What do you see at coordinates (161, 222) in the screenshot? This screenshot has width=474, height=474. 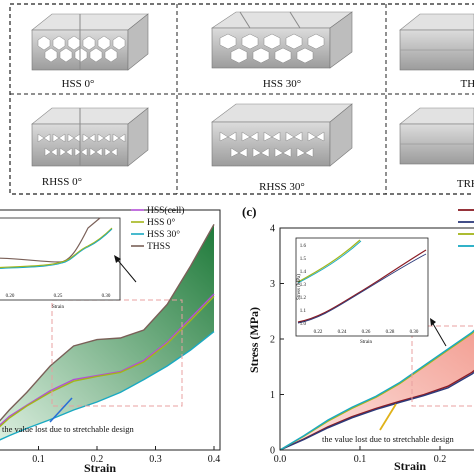 I see `legend-label-hss-0: HSS 0°` at bounding box center [161, 222].